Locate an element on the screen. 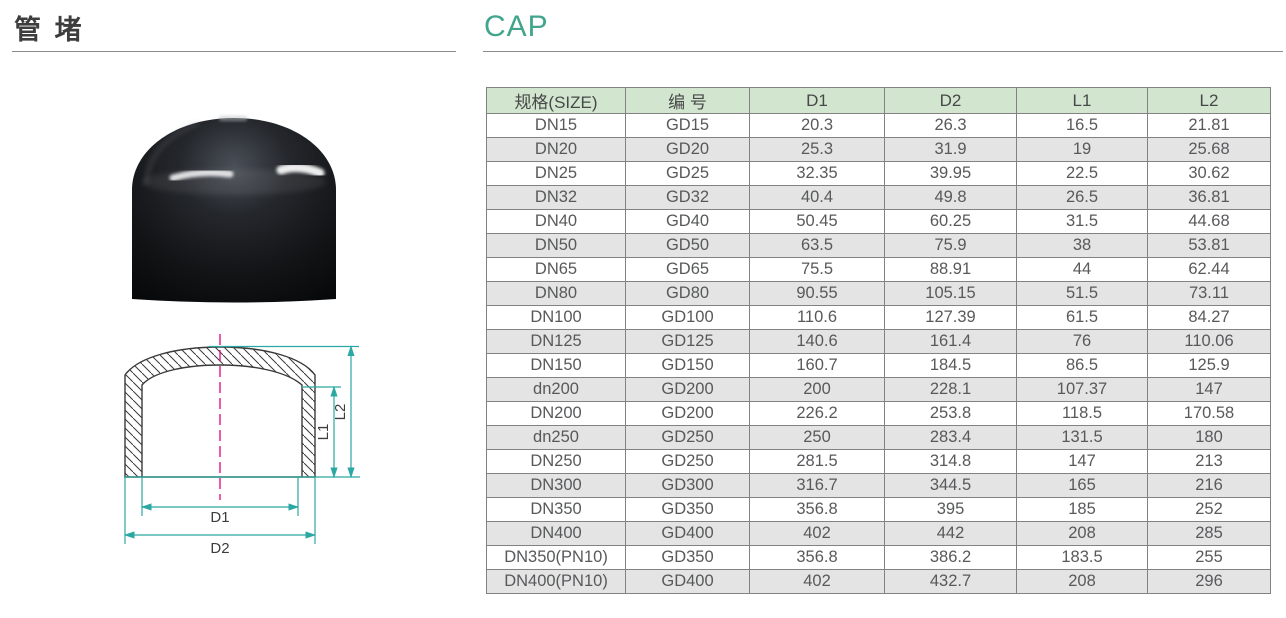 This screenshot has width=1286, height=618. table-cell: 255 is located at coordinates (1209, 557).